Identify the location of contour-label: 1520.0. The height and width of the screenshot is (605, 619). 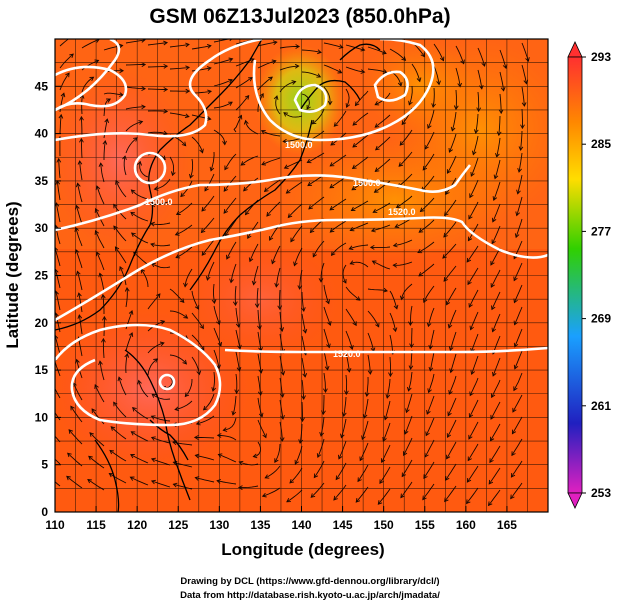
(347, 354).